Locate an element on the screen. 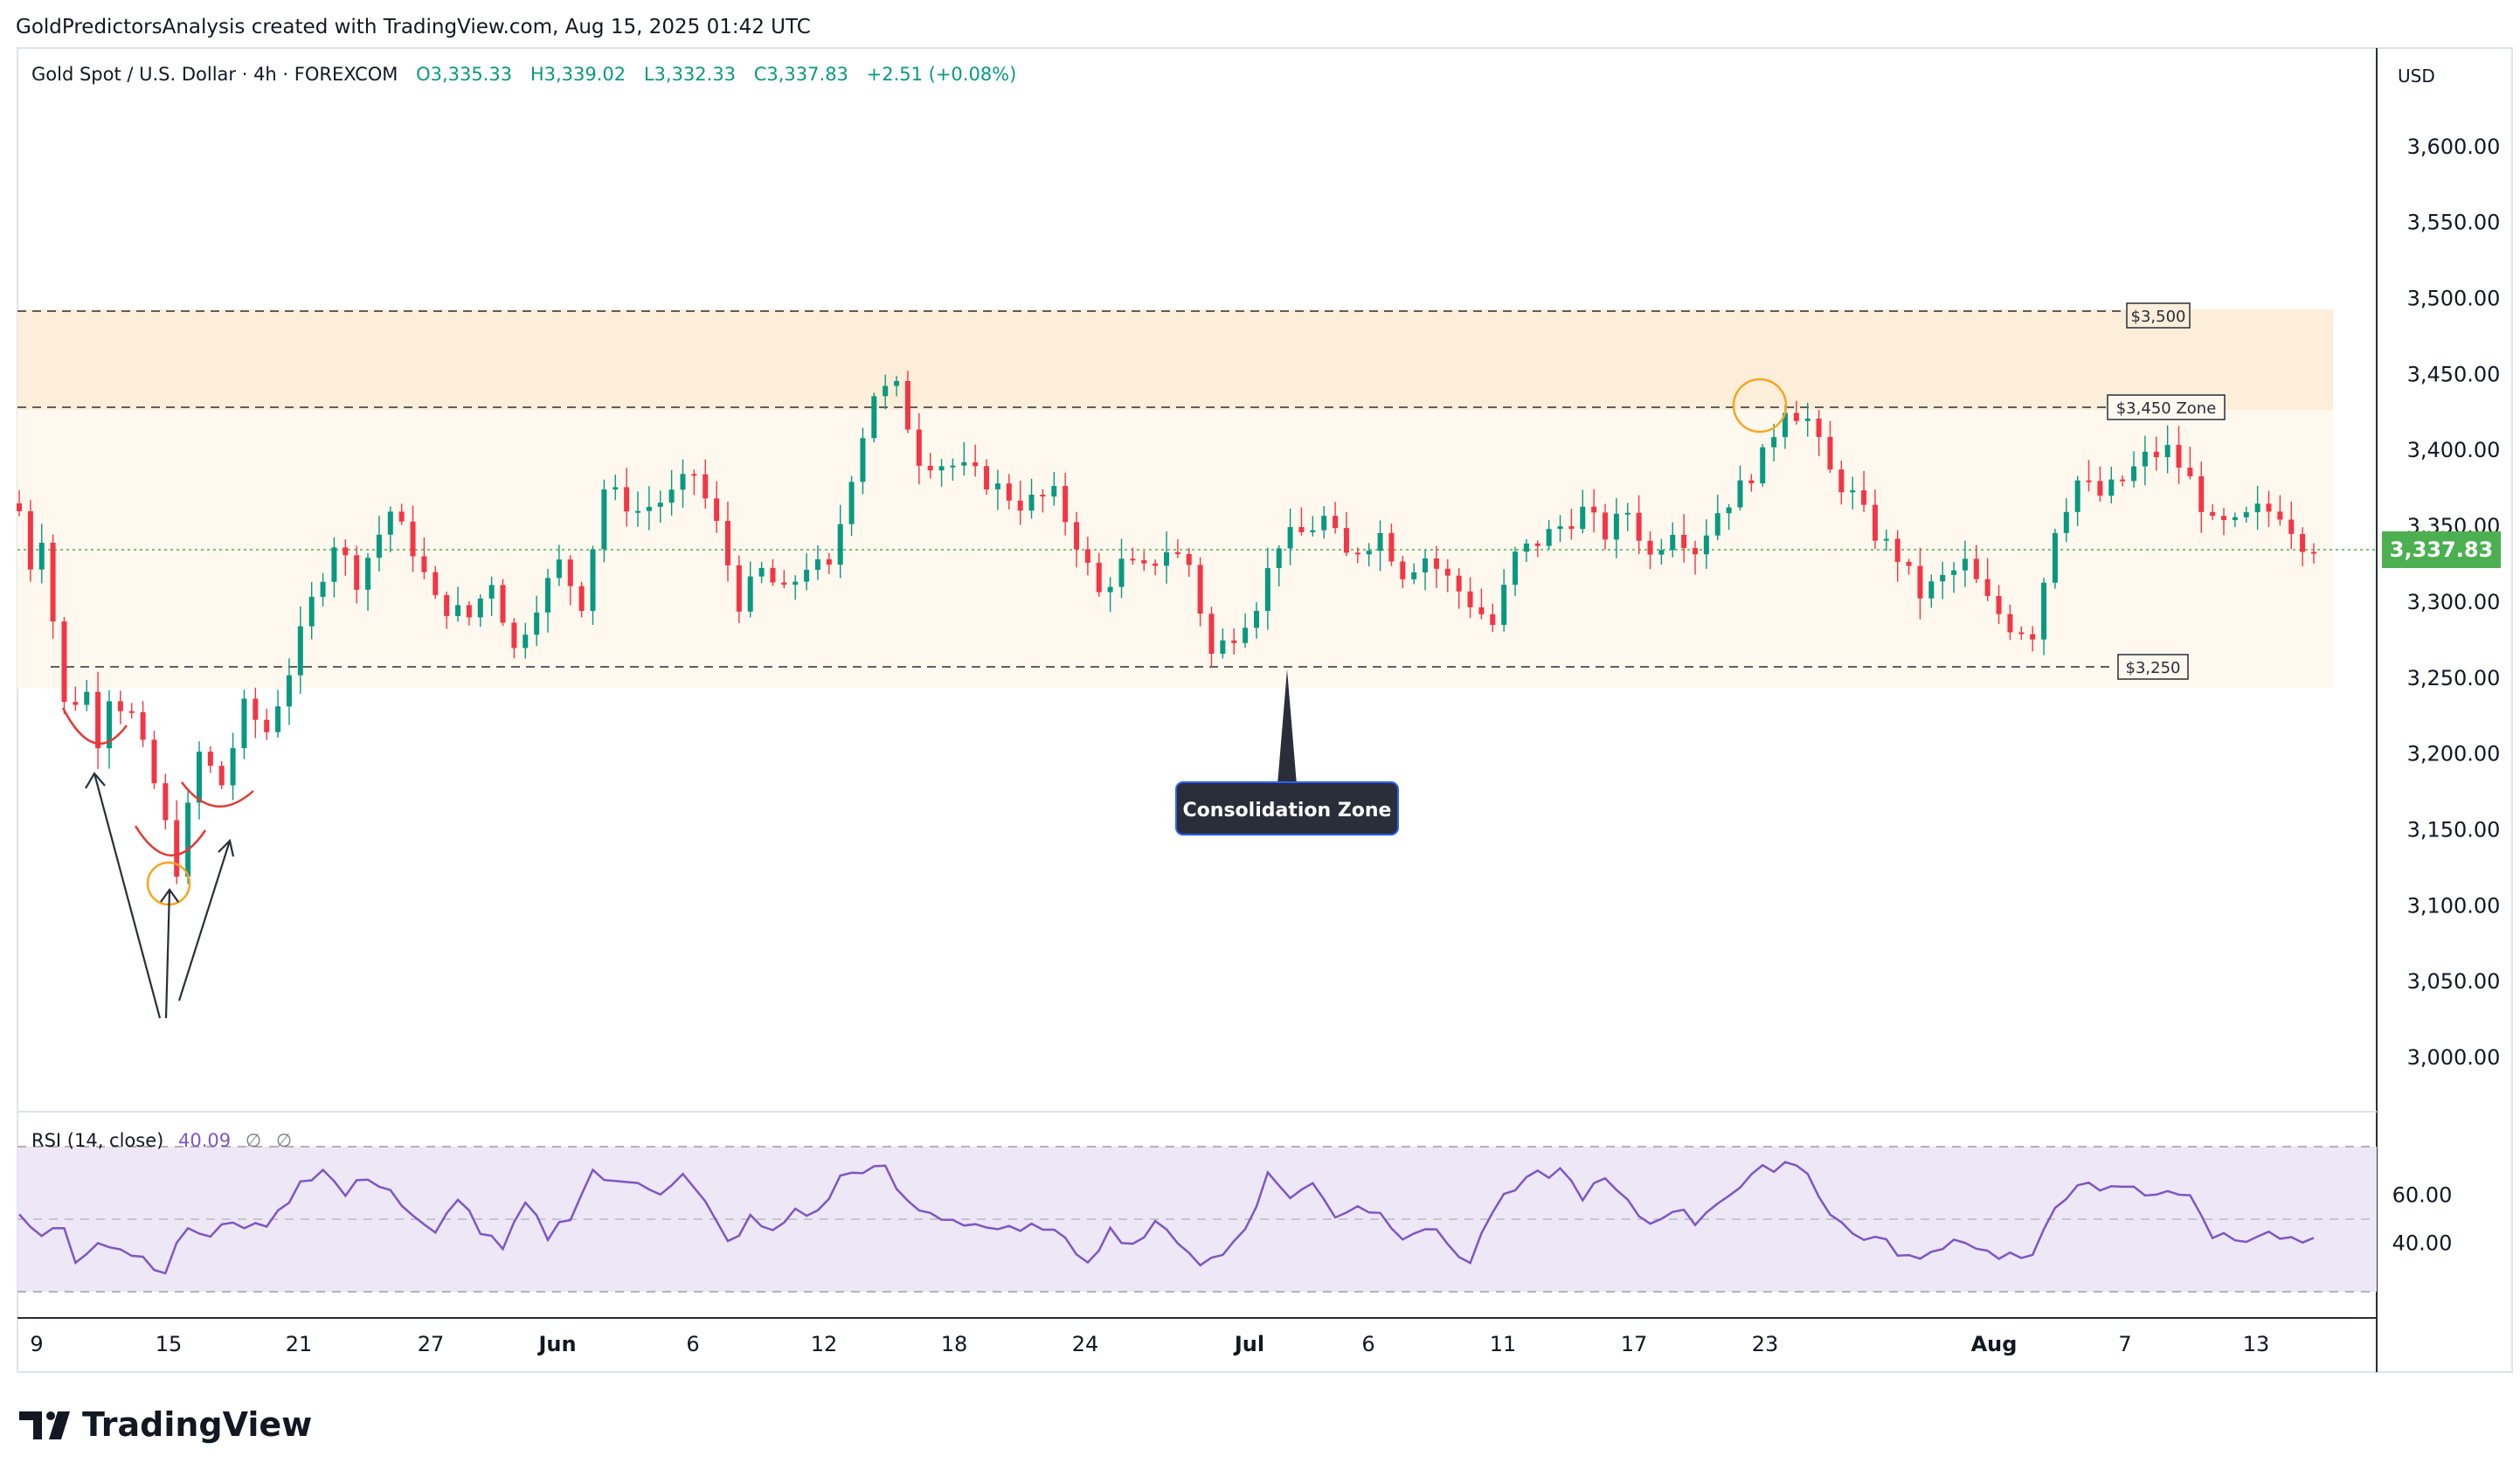 The width and height of the screenshot is (2520, 1477). price-tick-label: 3,100.00 is located at coordinates (2454, 905).